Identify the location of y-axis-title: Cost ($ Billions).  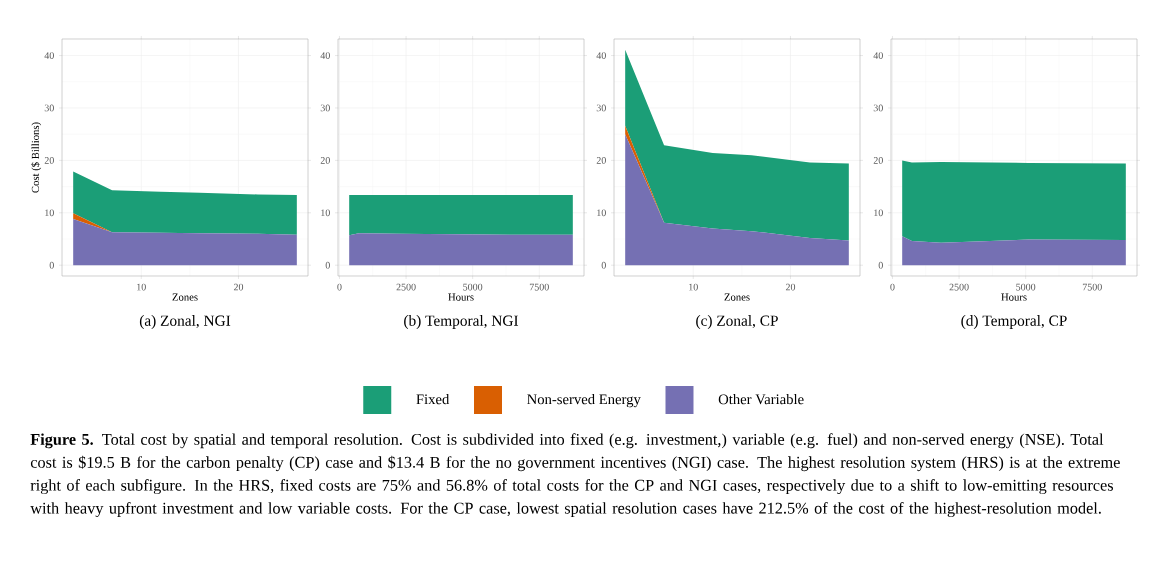
(36, 157).